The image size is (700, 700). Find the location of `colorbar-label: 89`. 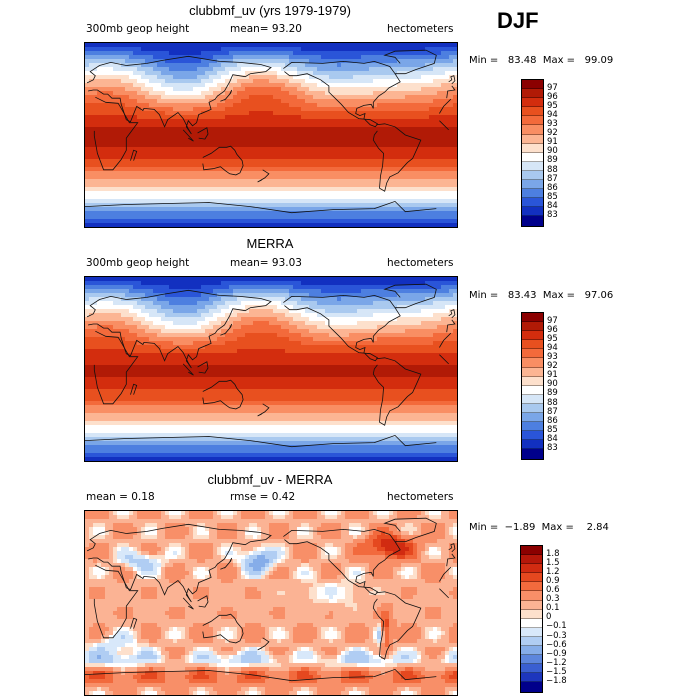

colorbar-label: 89 is located at coordinates (552, 393).